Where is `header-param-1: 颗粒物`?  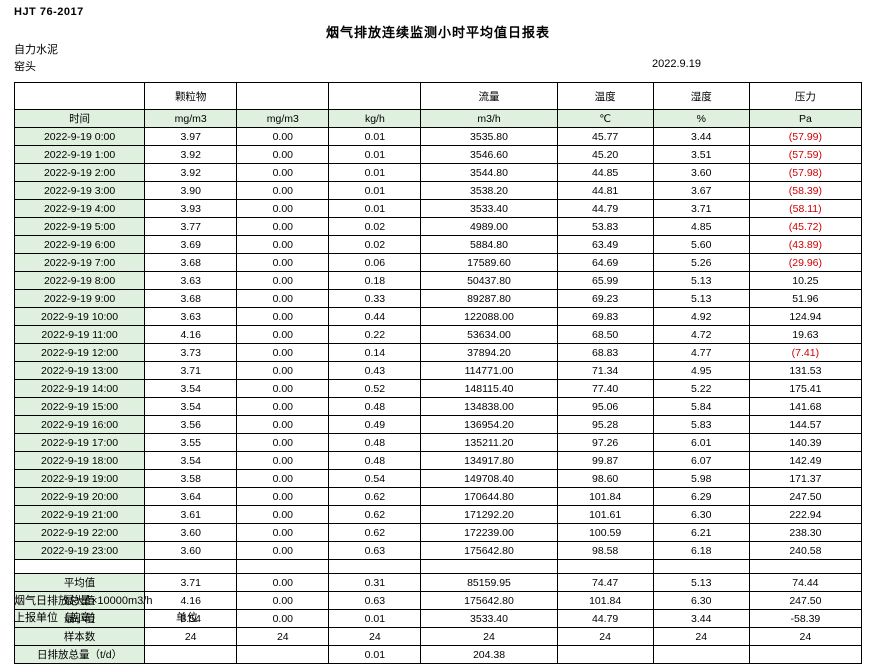 header-param-1: 颗粒物 is located at coordinates (191, 96).